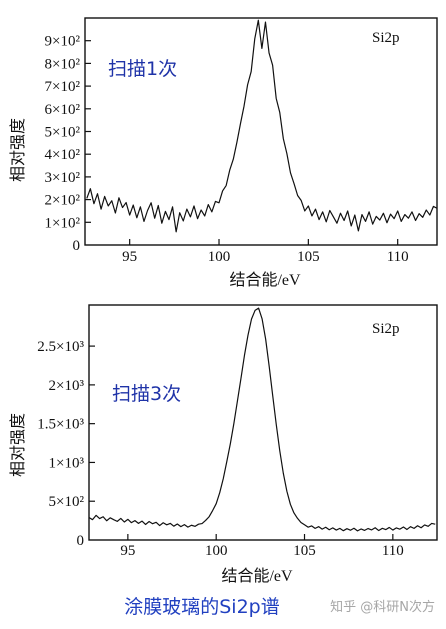 This screenshot has width=446, height=629. What do you see at coordinates (63, 201) in the screenshot?
I see `y-tick-label: 2×10²` at bounding box center [63, 201].